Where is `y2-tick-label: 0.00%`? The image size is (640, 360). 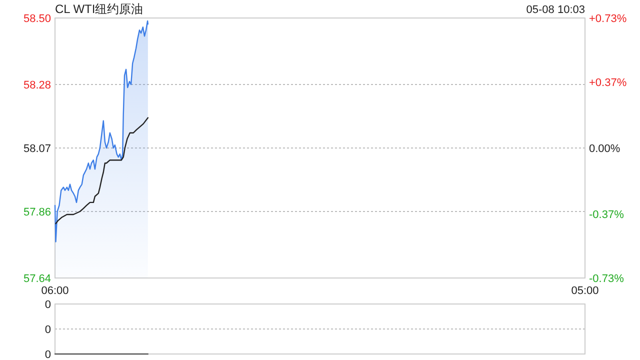
y2-tick-label: 0.00% is located at coordinates (604, 149).